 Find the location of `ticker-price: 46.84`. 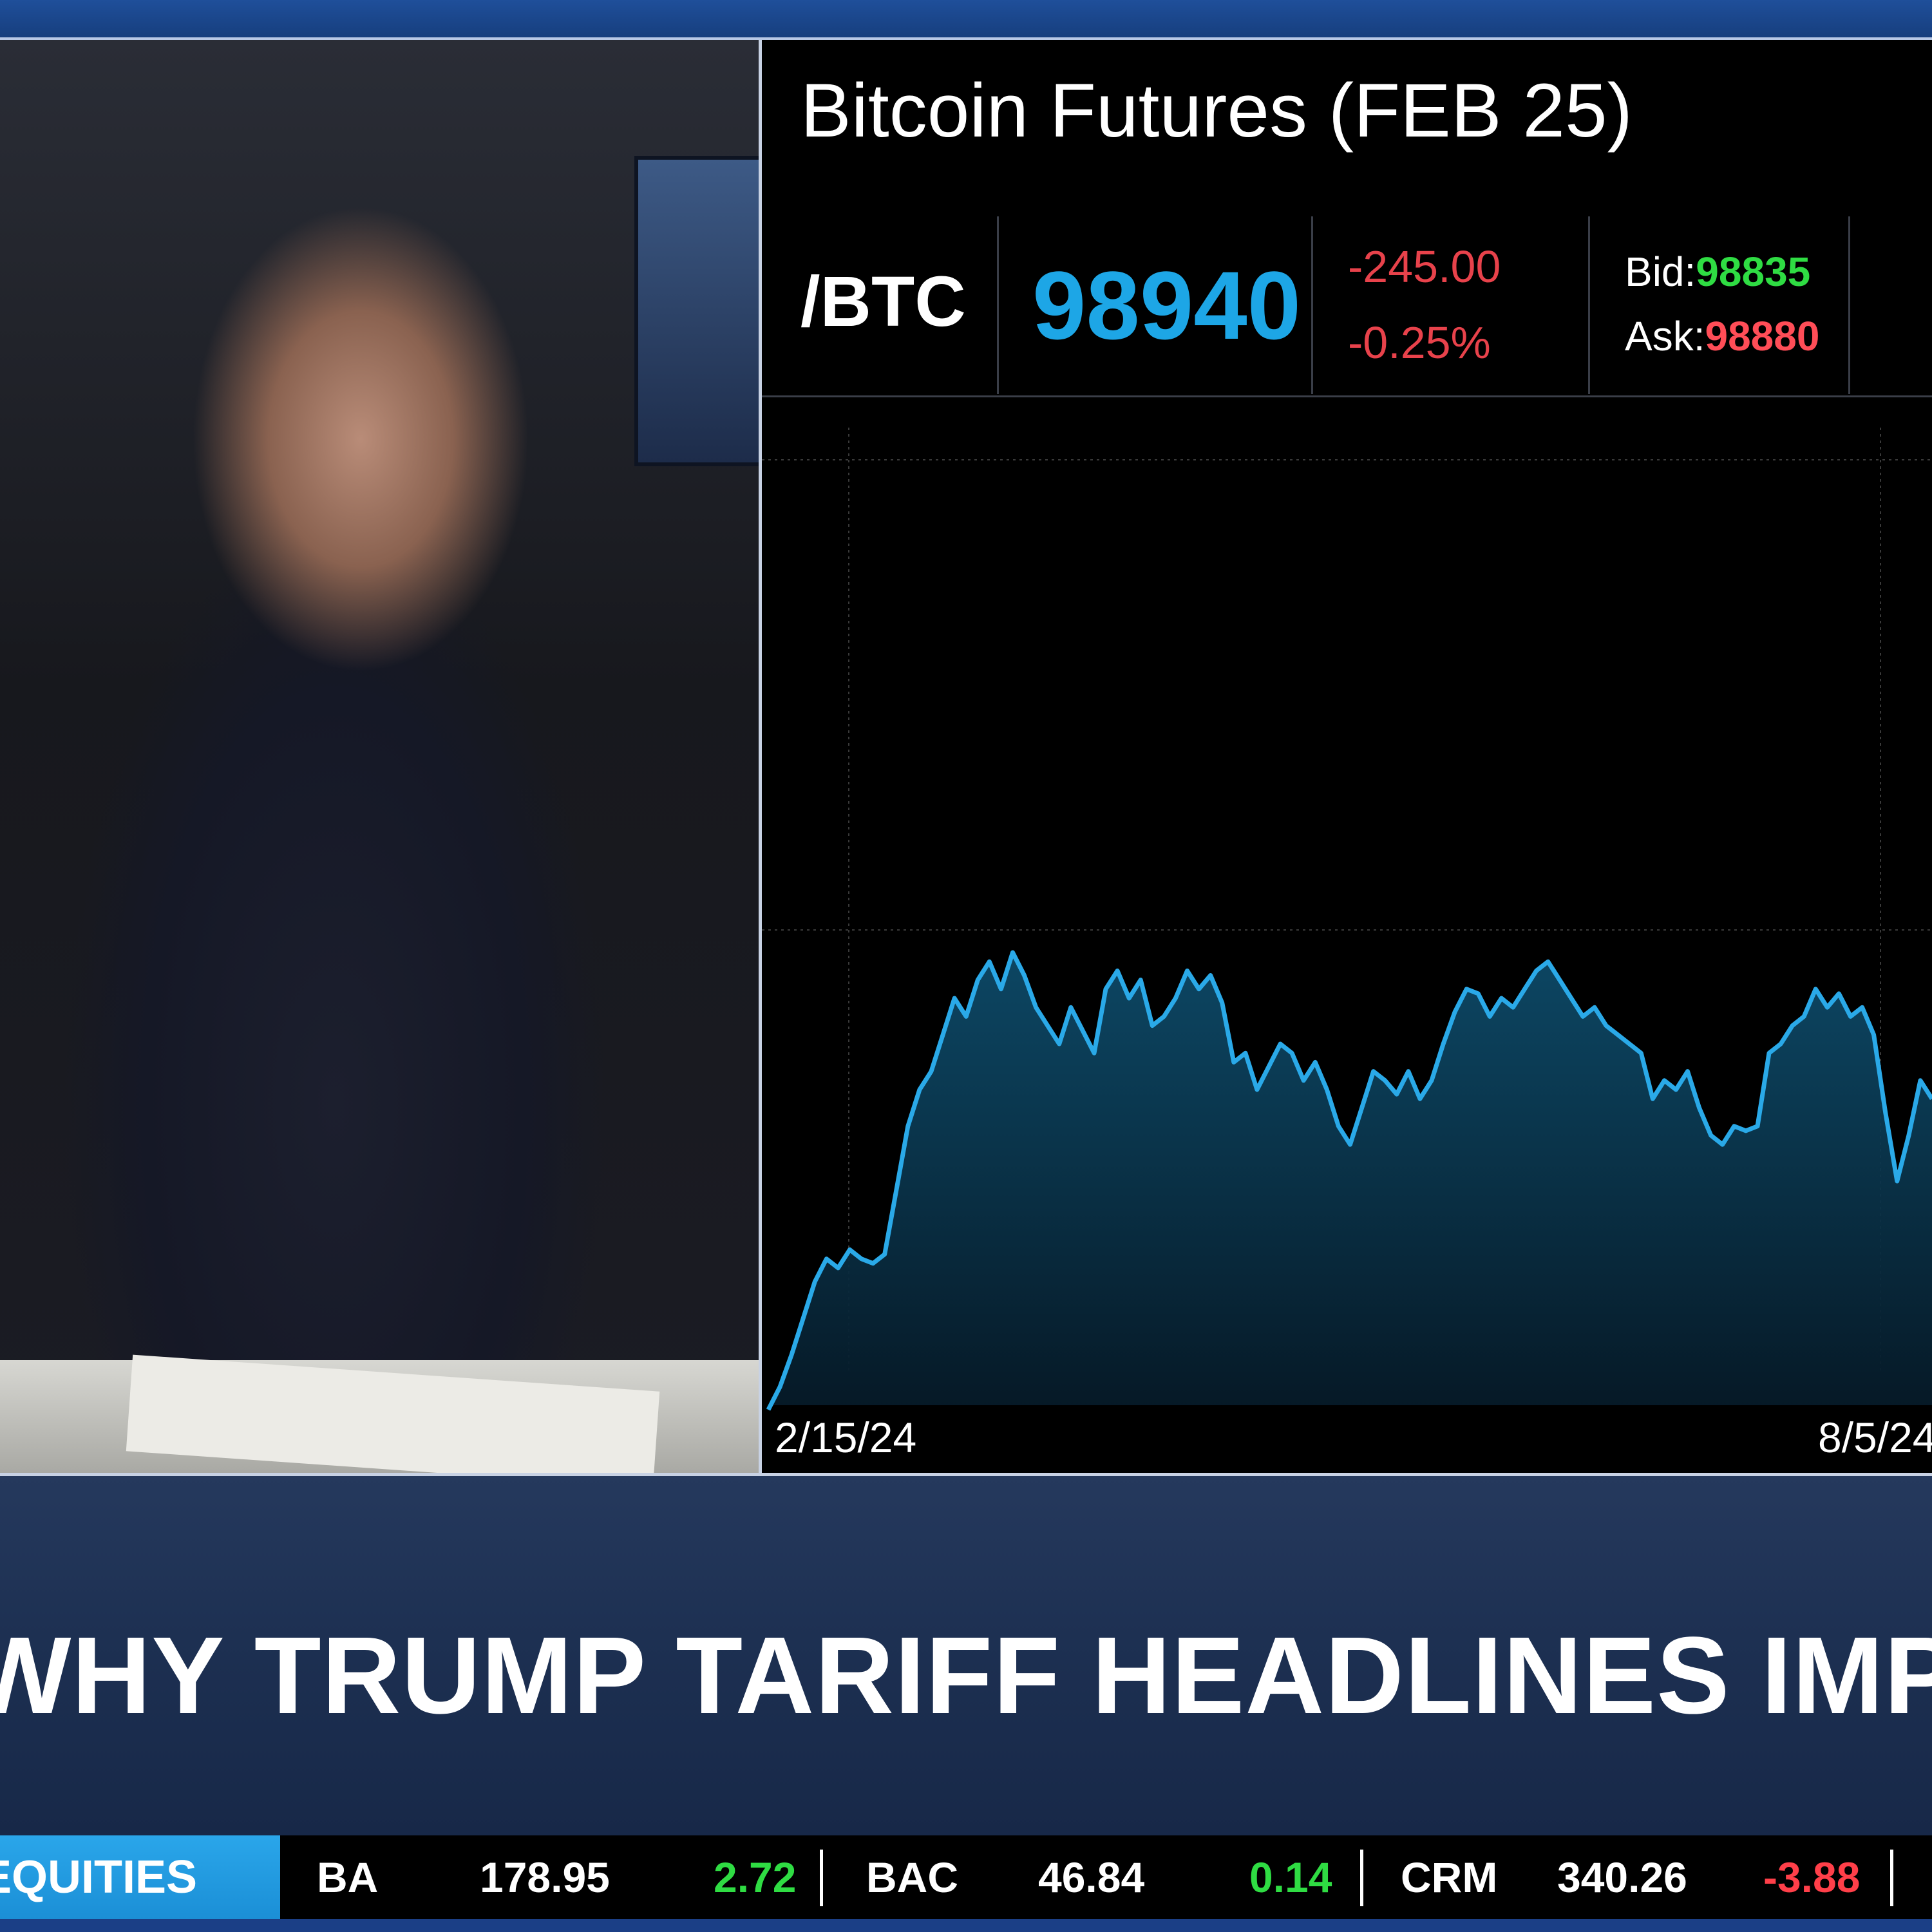

ticker-price: 46.84 is located at coordinates (1092, 1877).